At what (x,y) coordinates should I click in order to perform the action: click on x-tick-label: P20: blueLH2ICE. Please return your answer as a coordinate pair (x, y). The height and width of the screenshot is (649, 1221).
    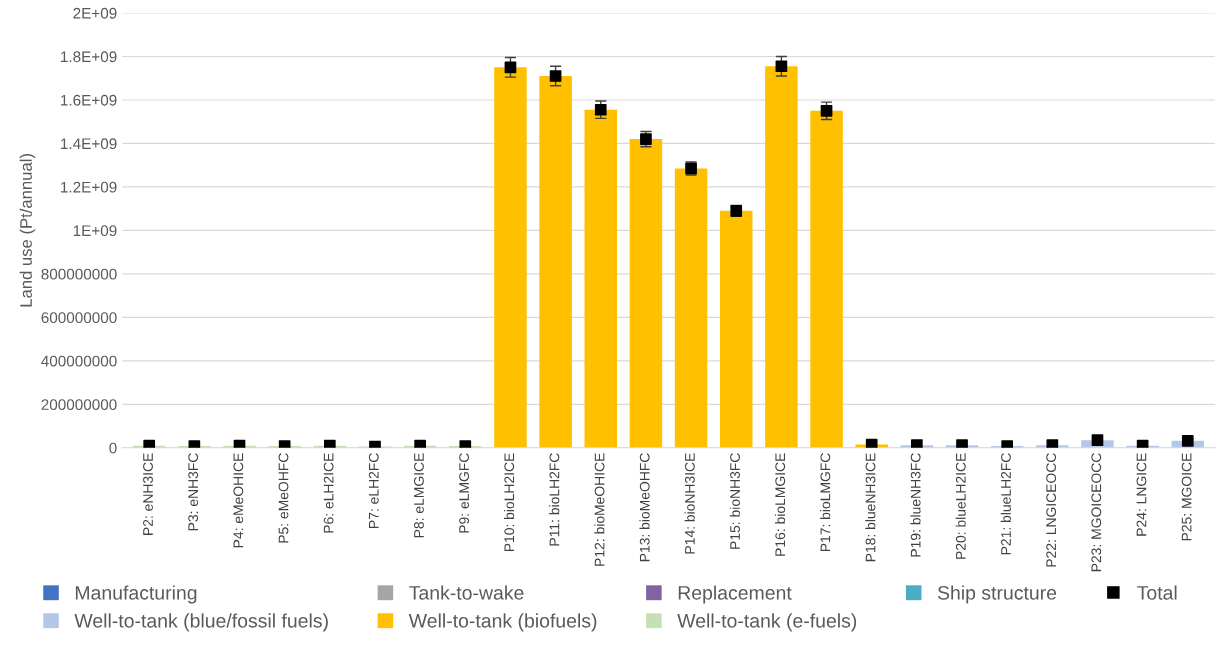
    Looking at the image, I should click on (960, 506).